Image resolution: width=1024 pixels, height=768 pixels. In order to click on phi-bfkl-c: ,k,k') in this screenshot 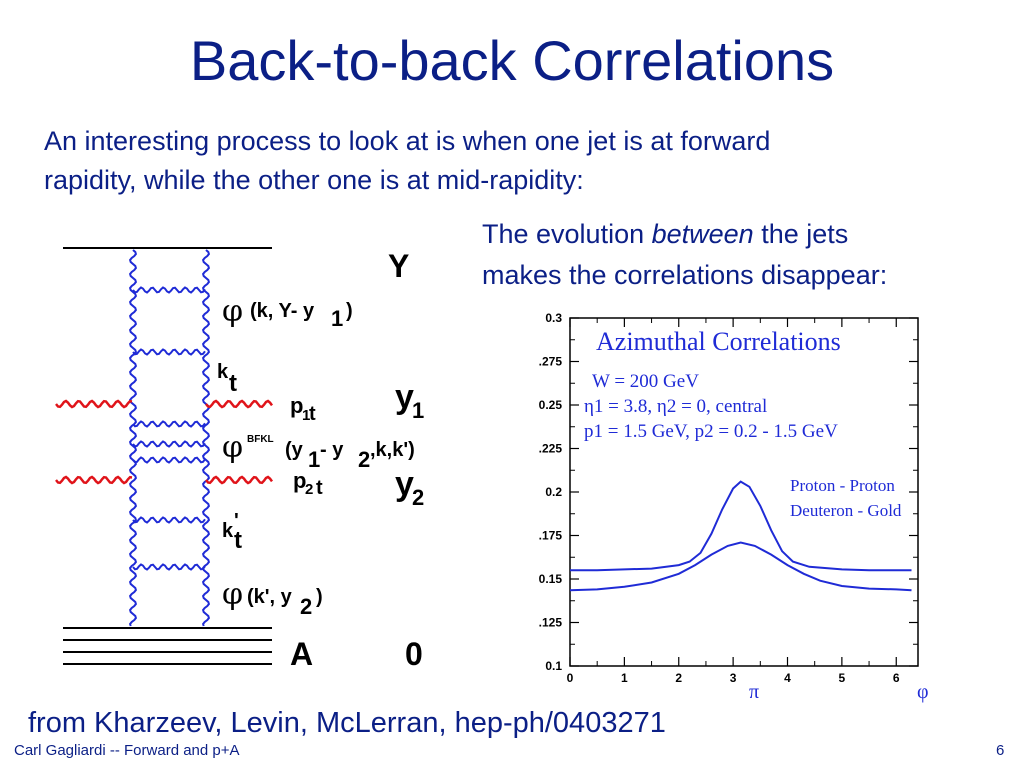, I will do `click(392, 450)`.